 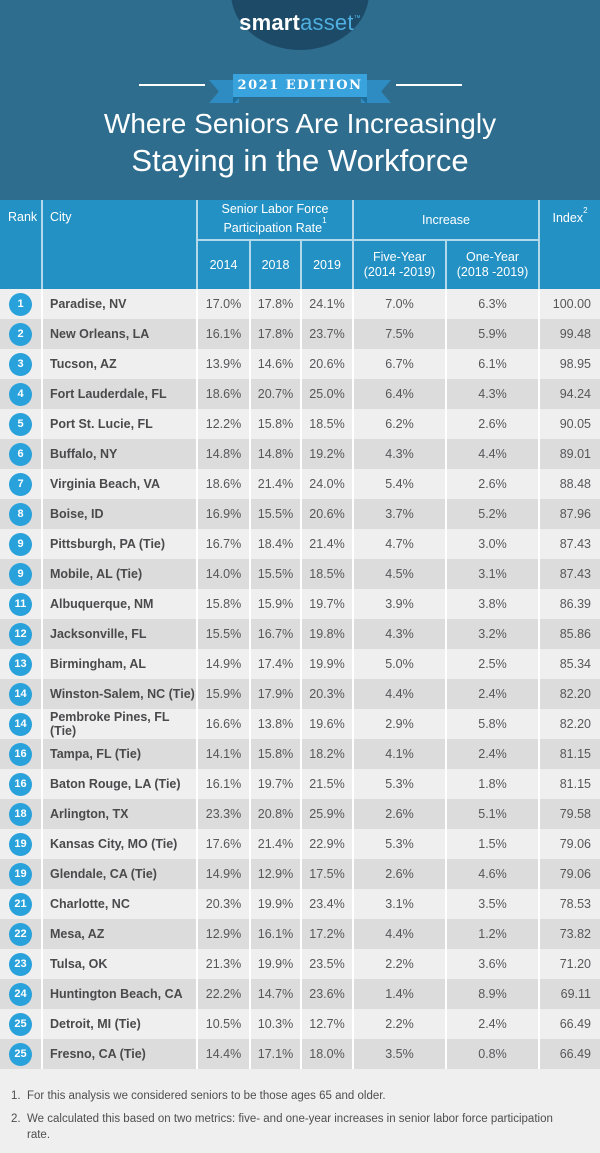 What do you see at coordinates (328, 265) in the screenshot?
I see `column-header-2019: 2019` at bounding box center [328, 265].